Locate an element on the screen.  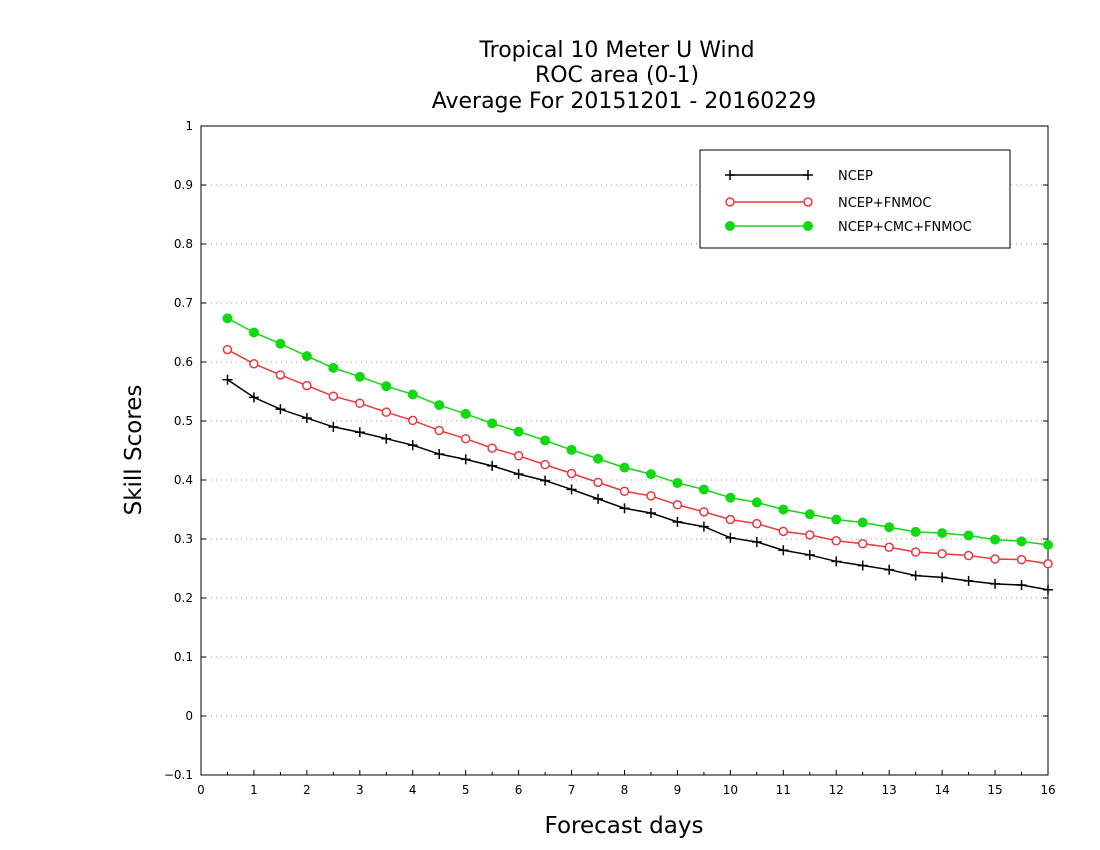
y-tick-label: 0.6 is located at coordinates (183, 362).